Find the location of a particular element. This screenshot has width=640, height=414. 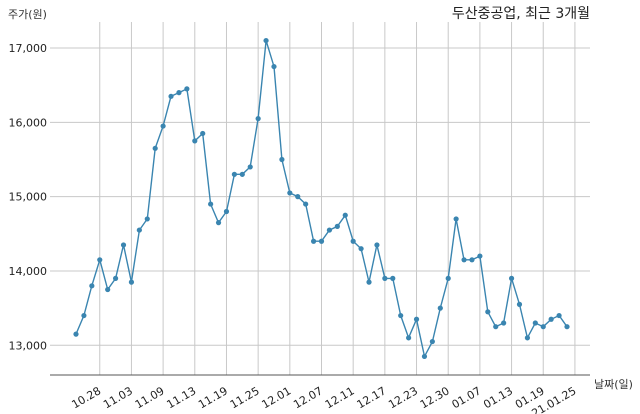

y-tick-label: 16,000 is located at coordinates (28, 122).